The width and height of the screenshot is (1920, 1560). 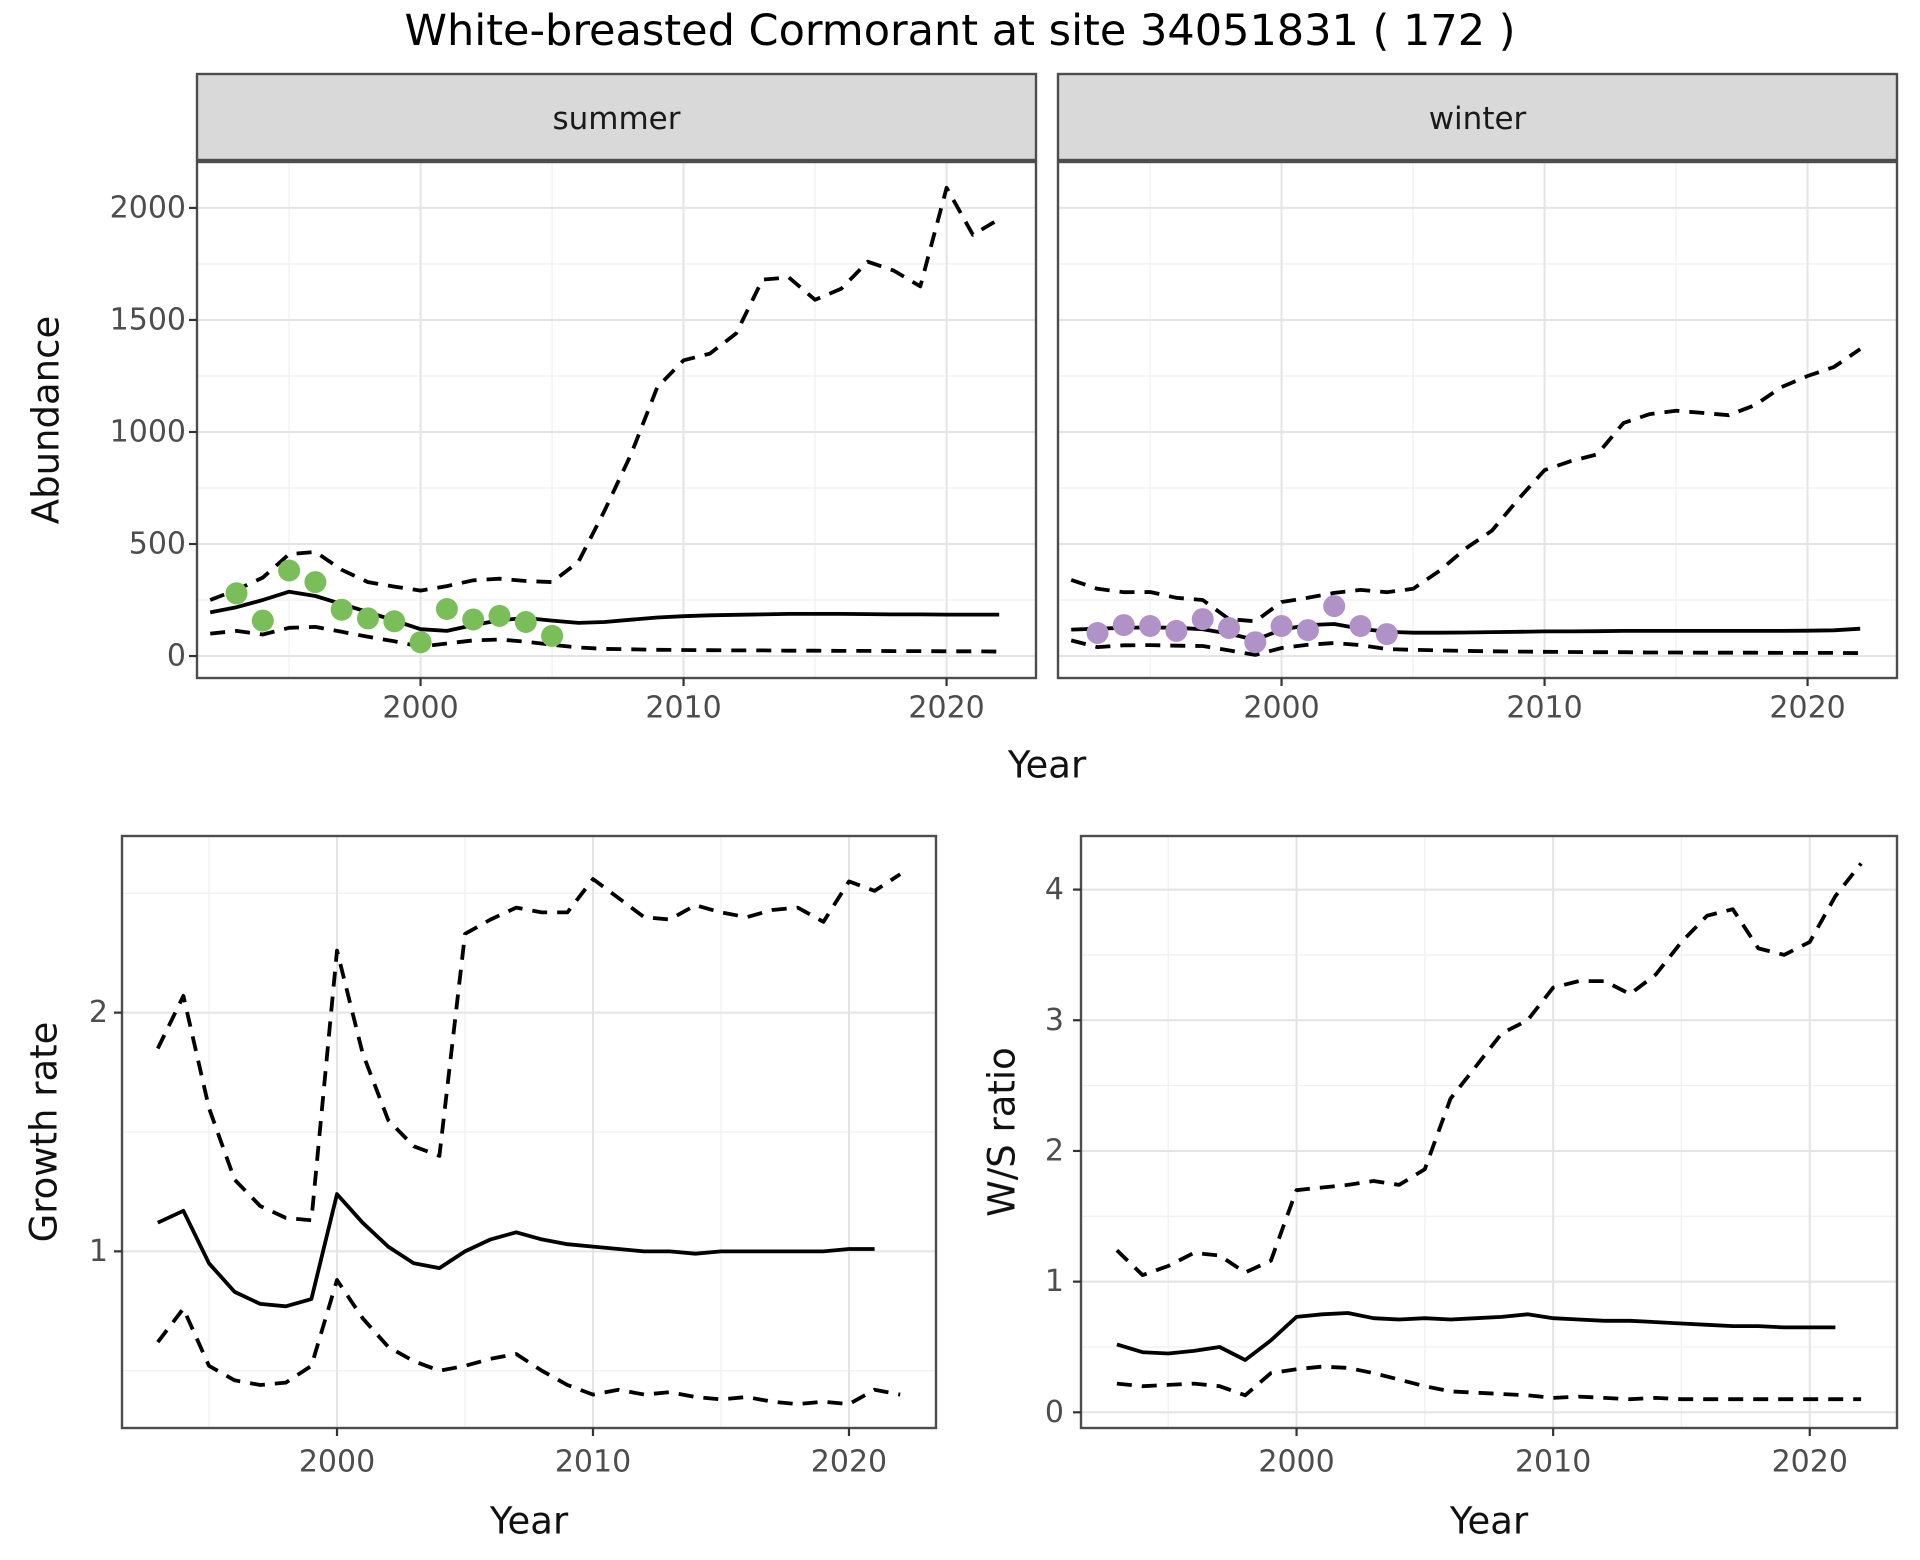 I want to click on y-tick-label: 3, so click(x=1054, y=1020).